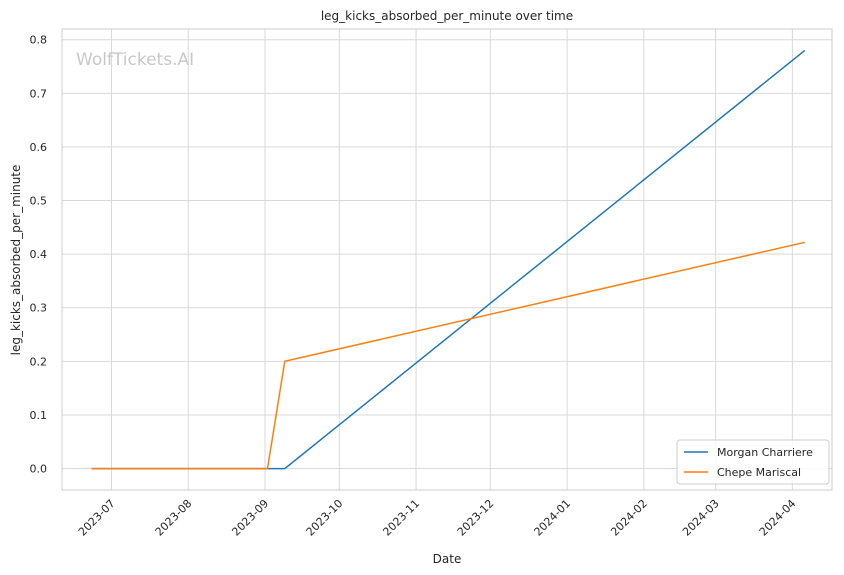  I want to click on y-axis-label: leg_kicks_absorbed_per_minute, so click(16, 260).